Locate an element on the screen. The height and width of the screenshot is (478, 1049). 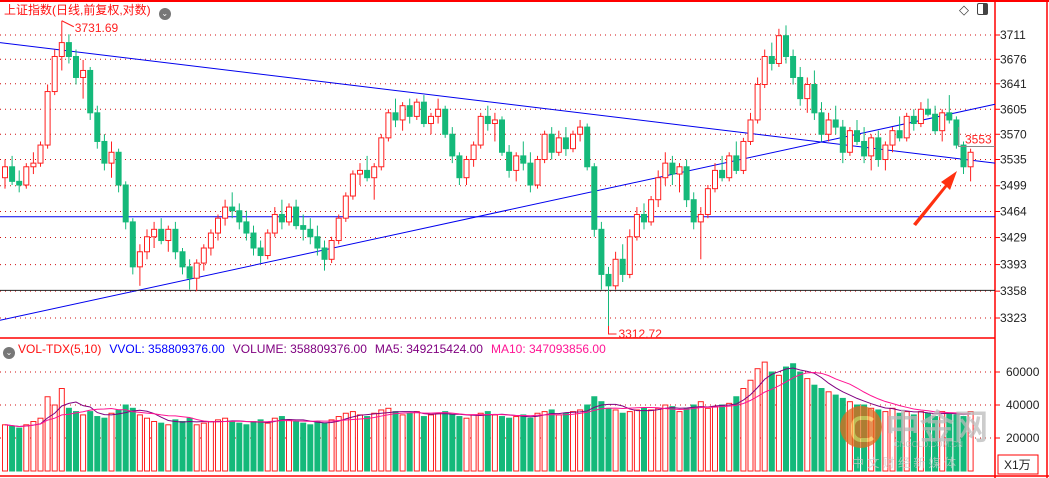
volume-indicator-name: VOL-TDX(5,10) is located at coordinates (60, 349).